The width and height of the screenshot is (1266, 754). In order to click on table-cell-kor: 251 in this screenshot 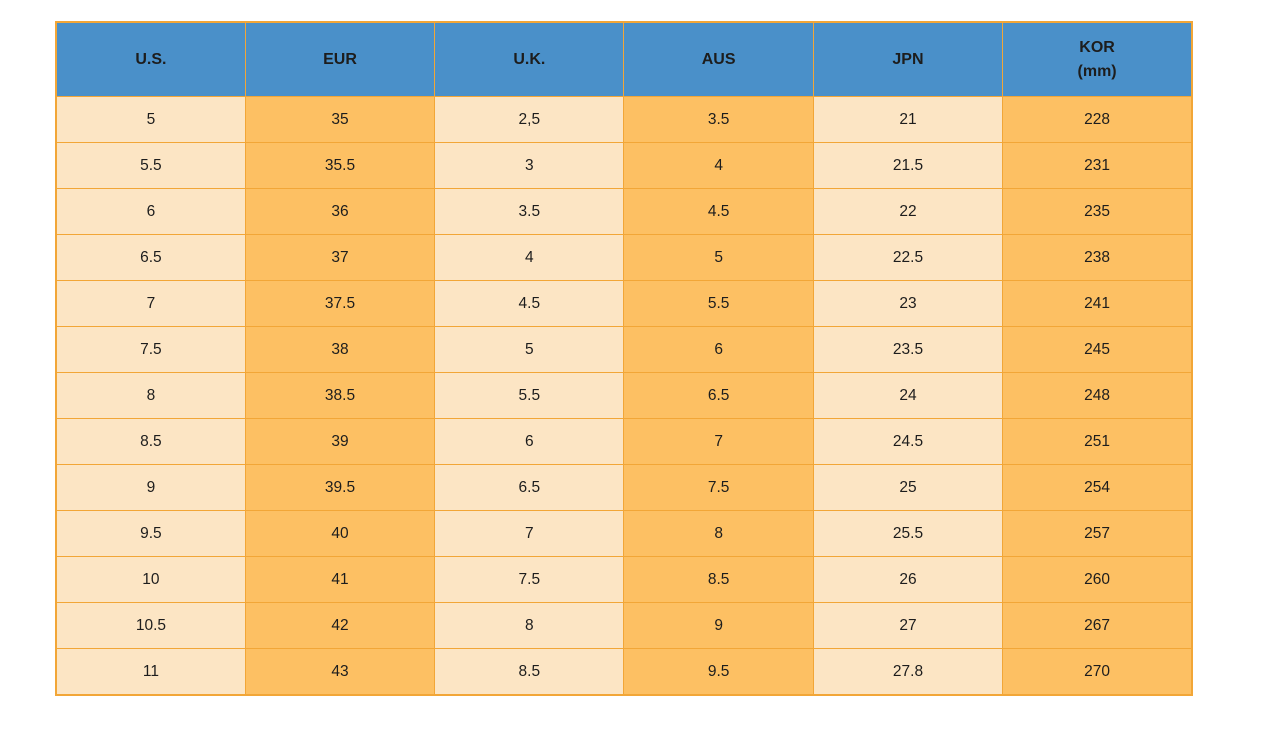, I will do `click(1097, 441)`.